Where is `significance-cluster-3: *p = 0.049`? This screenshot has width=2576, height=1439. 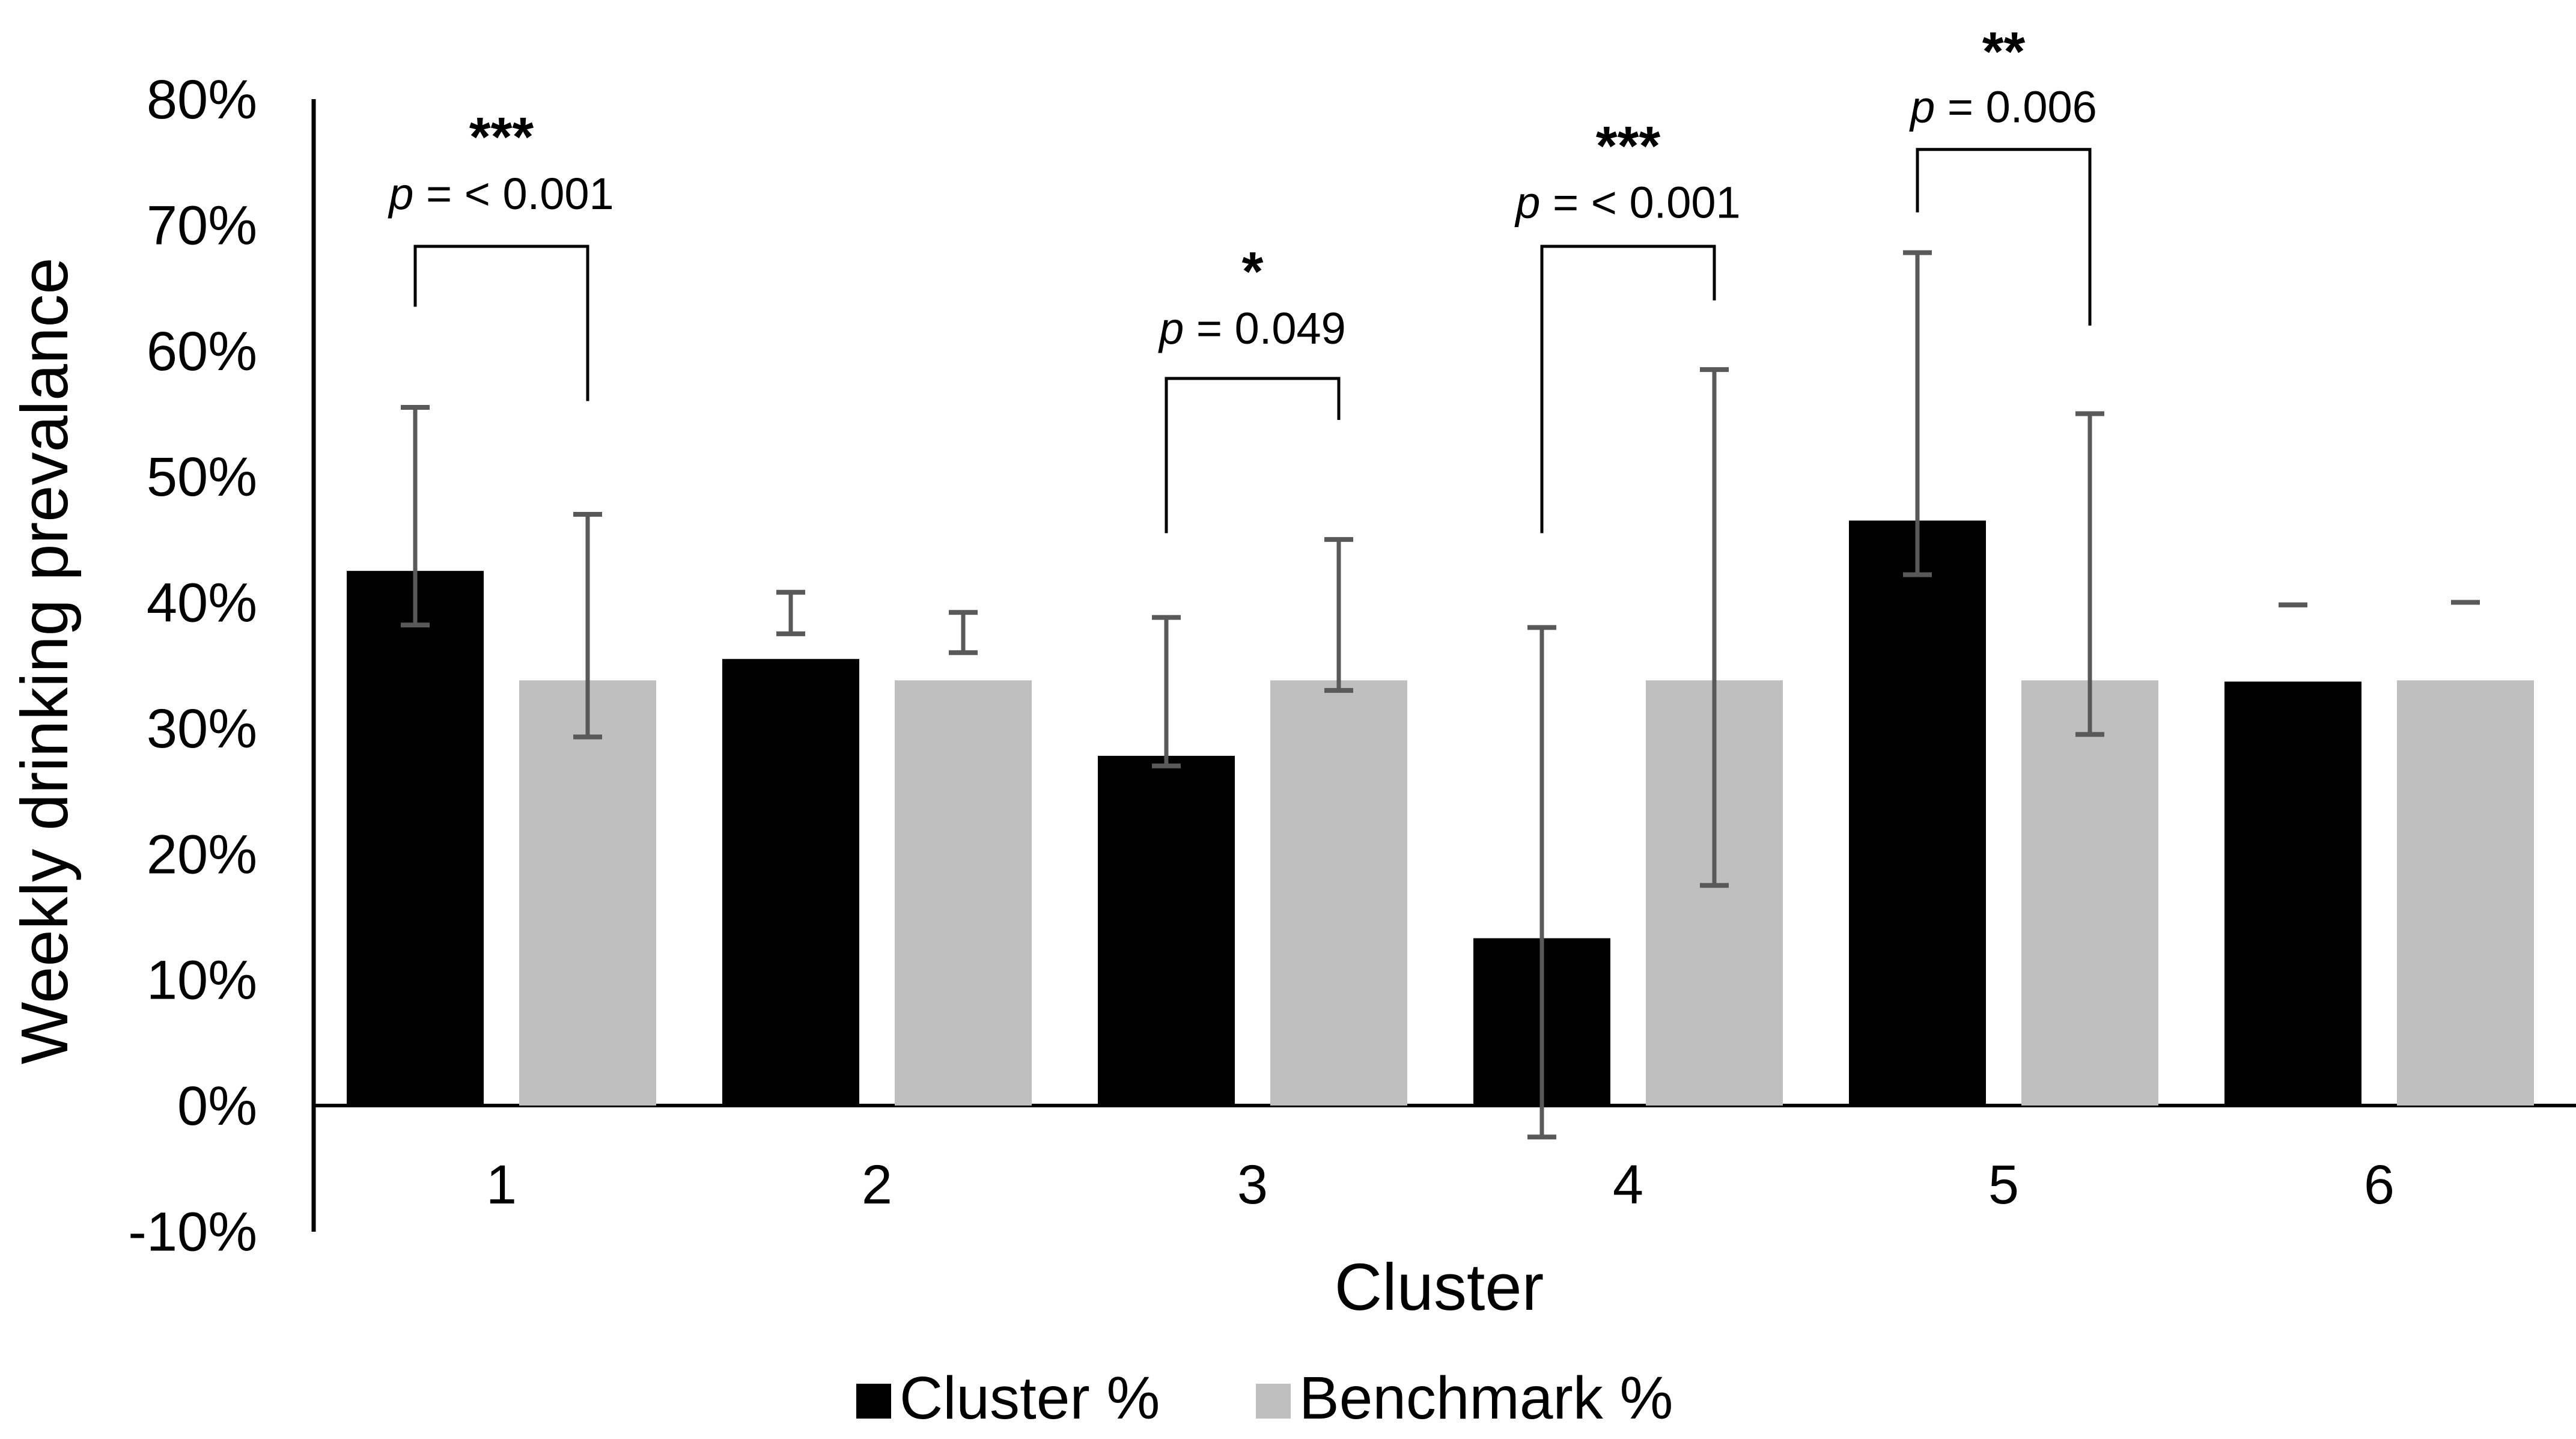
significance-cluster-3: *p = 0.049 is located at coordinates (1252, 388).